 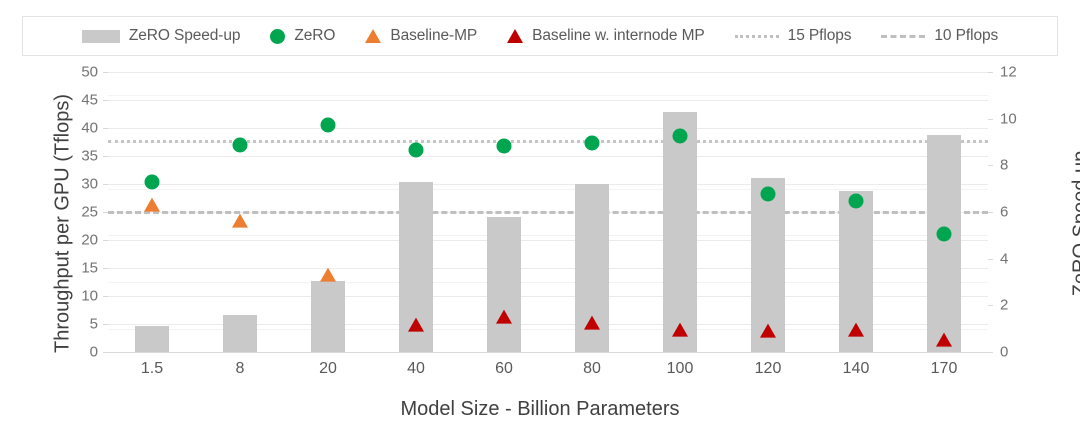 I want to click on legend-item-baseline-mp: Baseline-MP, so click(x=421, y=36).